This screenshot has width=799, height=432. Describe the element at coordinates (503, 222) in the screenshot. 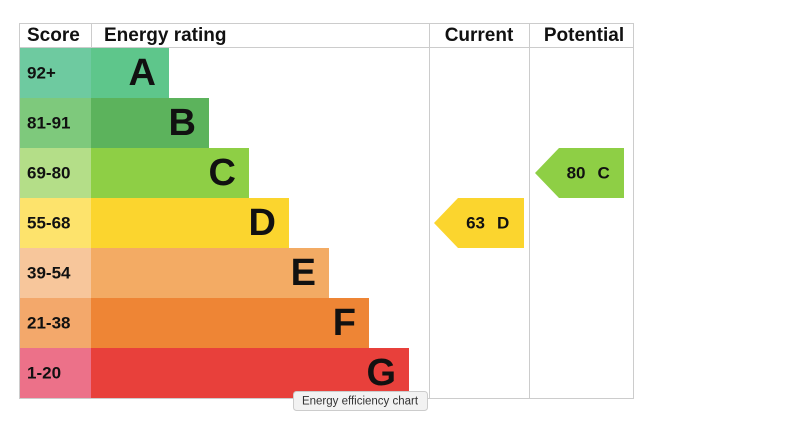

I see `current-letter: D` at that location.